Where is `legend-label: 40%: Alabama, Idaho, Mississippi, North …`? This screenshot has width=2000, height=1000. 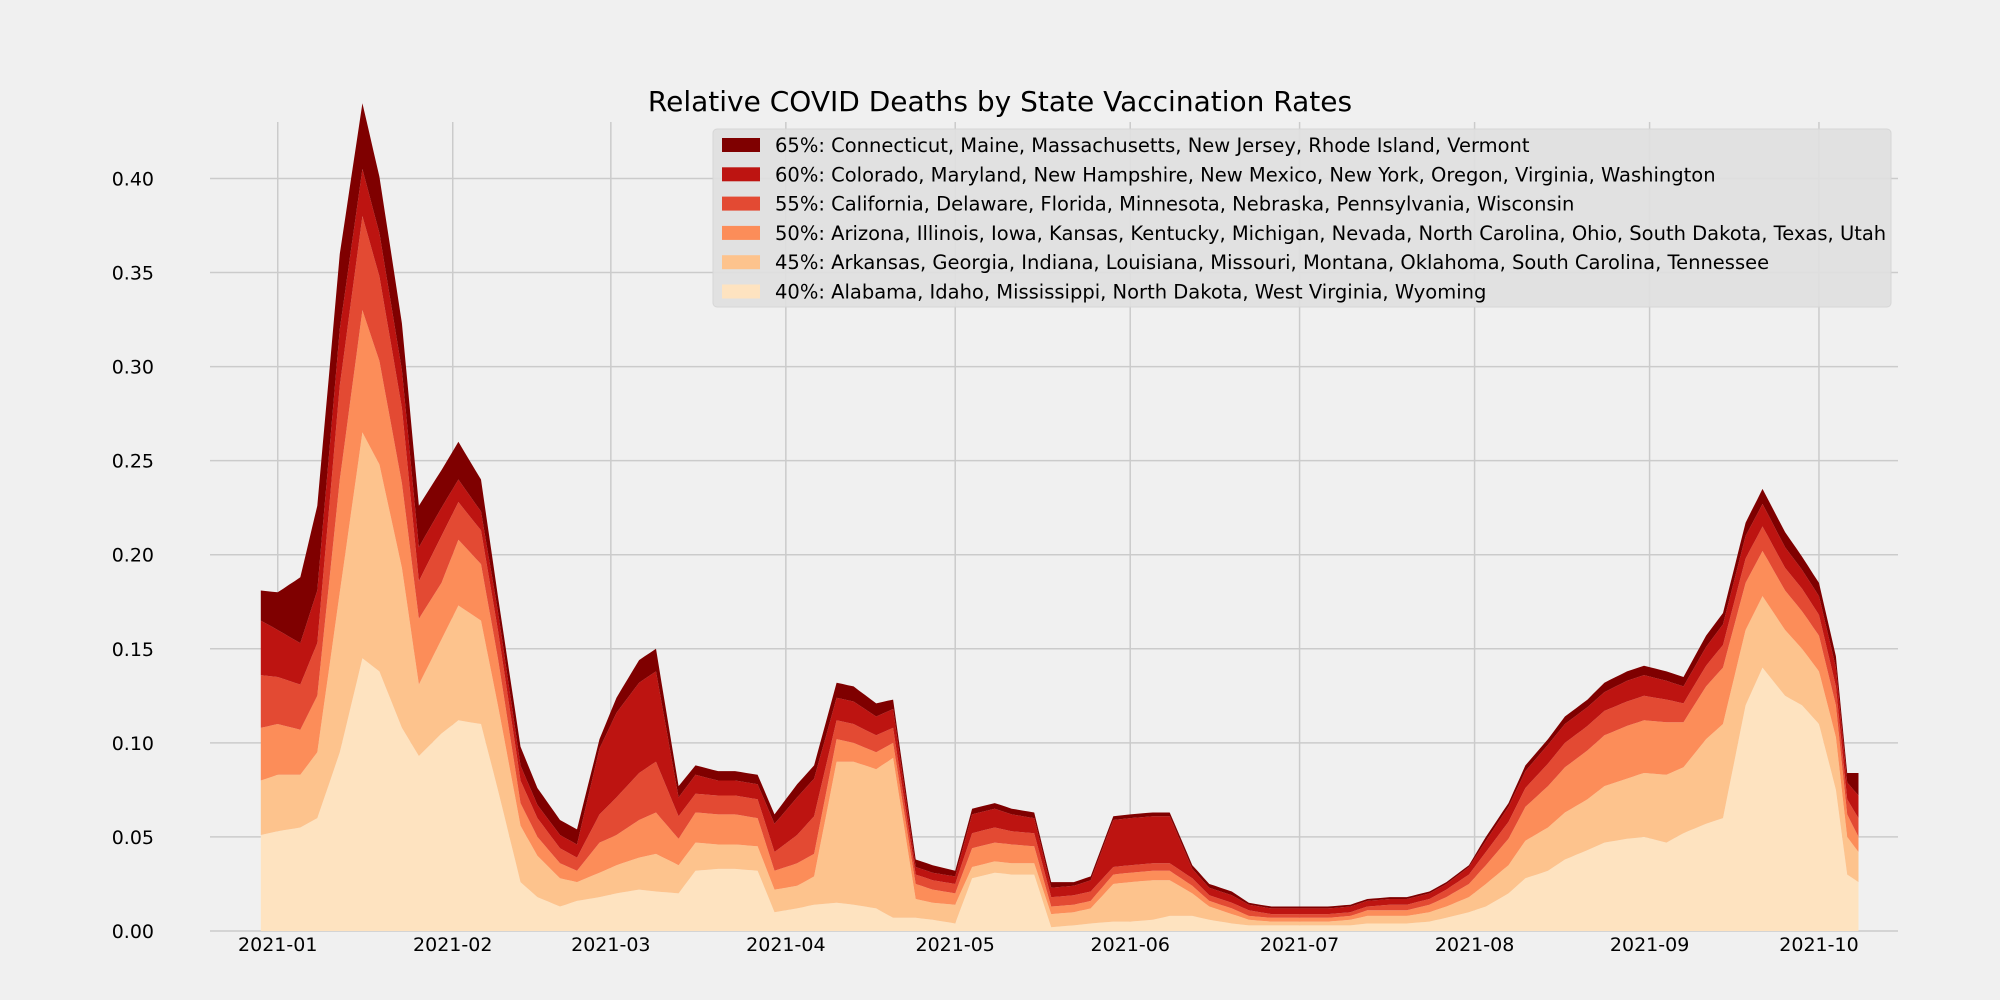
legend-label: 40%: Alabama, Idaho, Mississippi, North … is located at coordinates (1130, 292).